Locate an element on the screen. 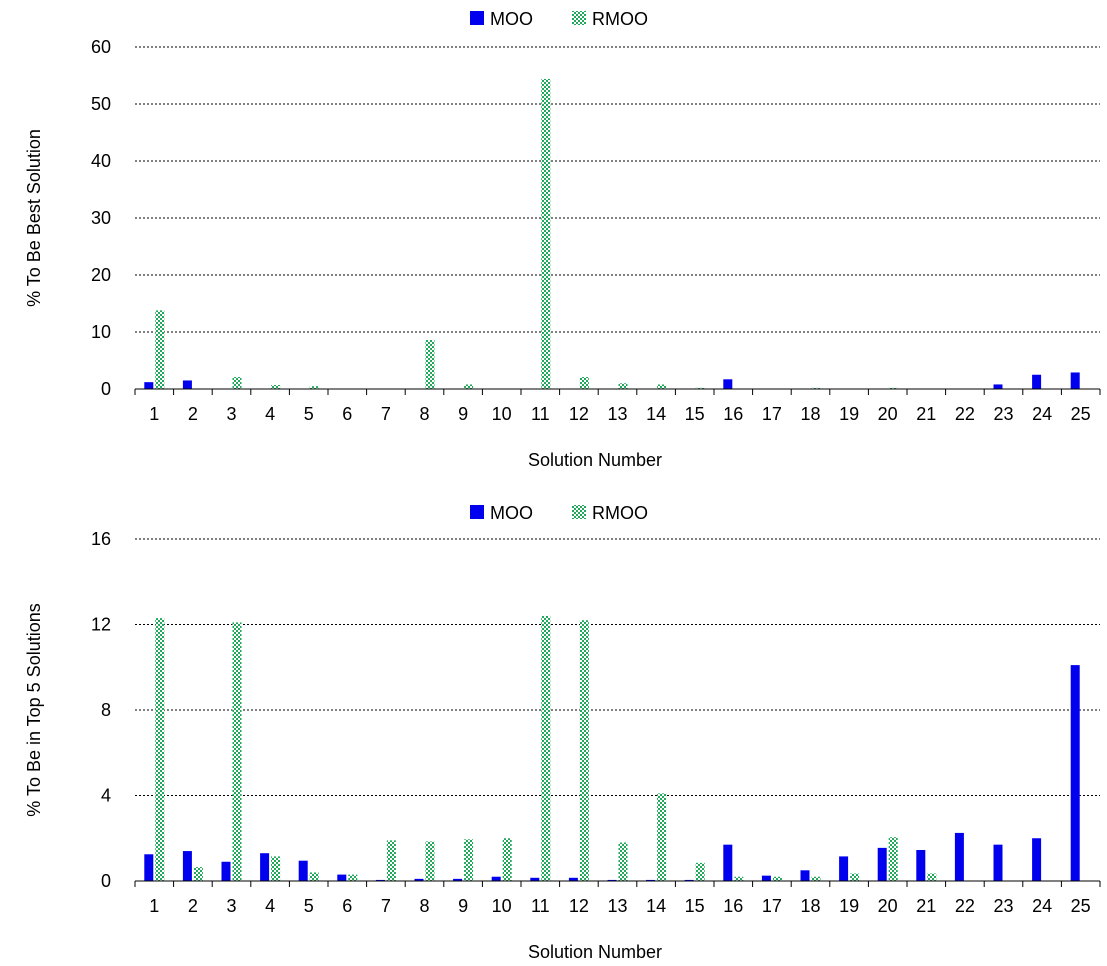 Image resolution: width=1107 pixels, height=966 pixels. y-tick-label: 10 is located at coordinates (101, 332).